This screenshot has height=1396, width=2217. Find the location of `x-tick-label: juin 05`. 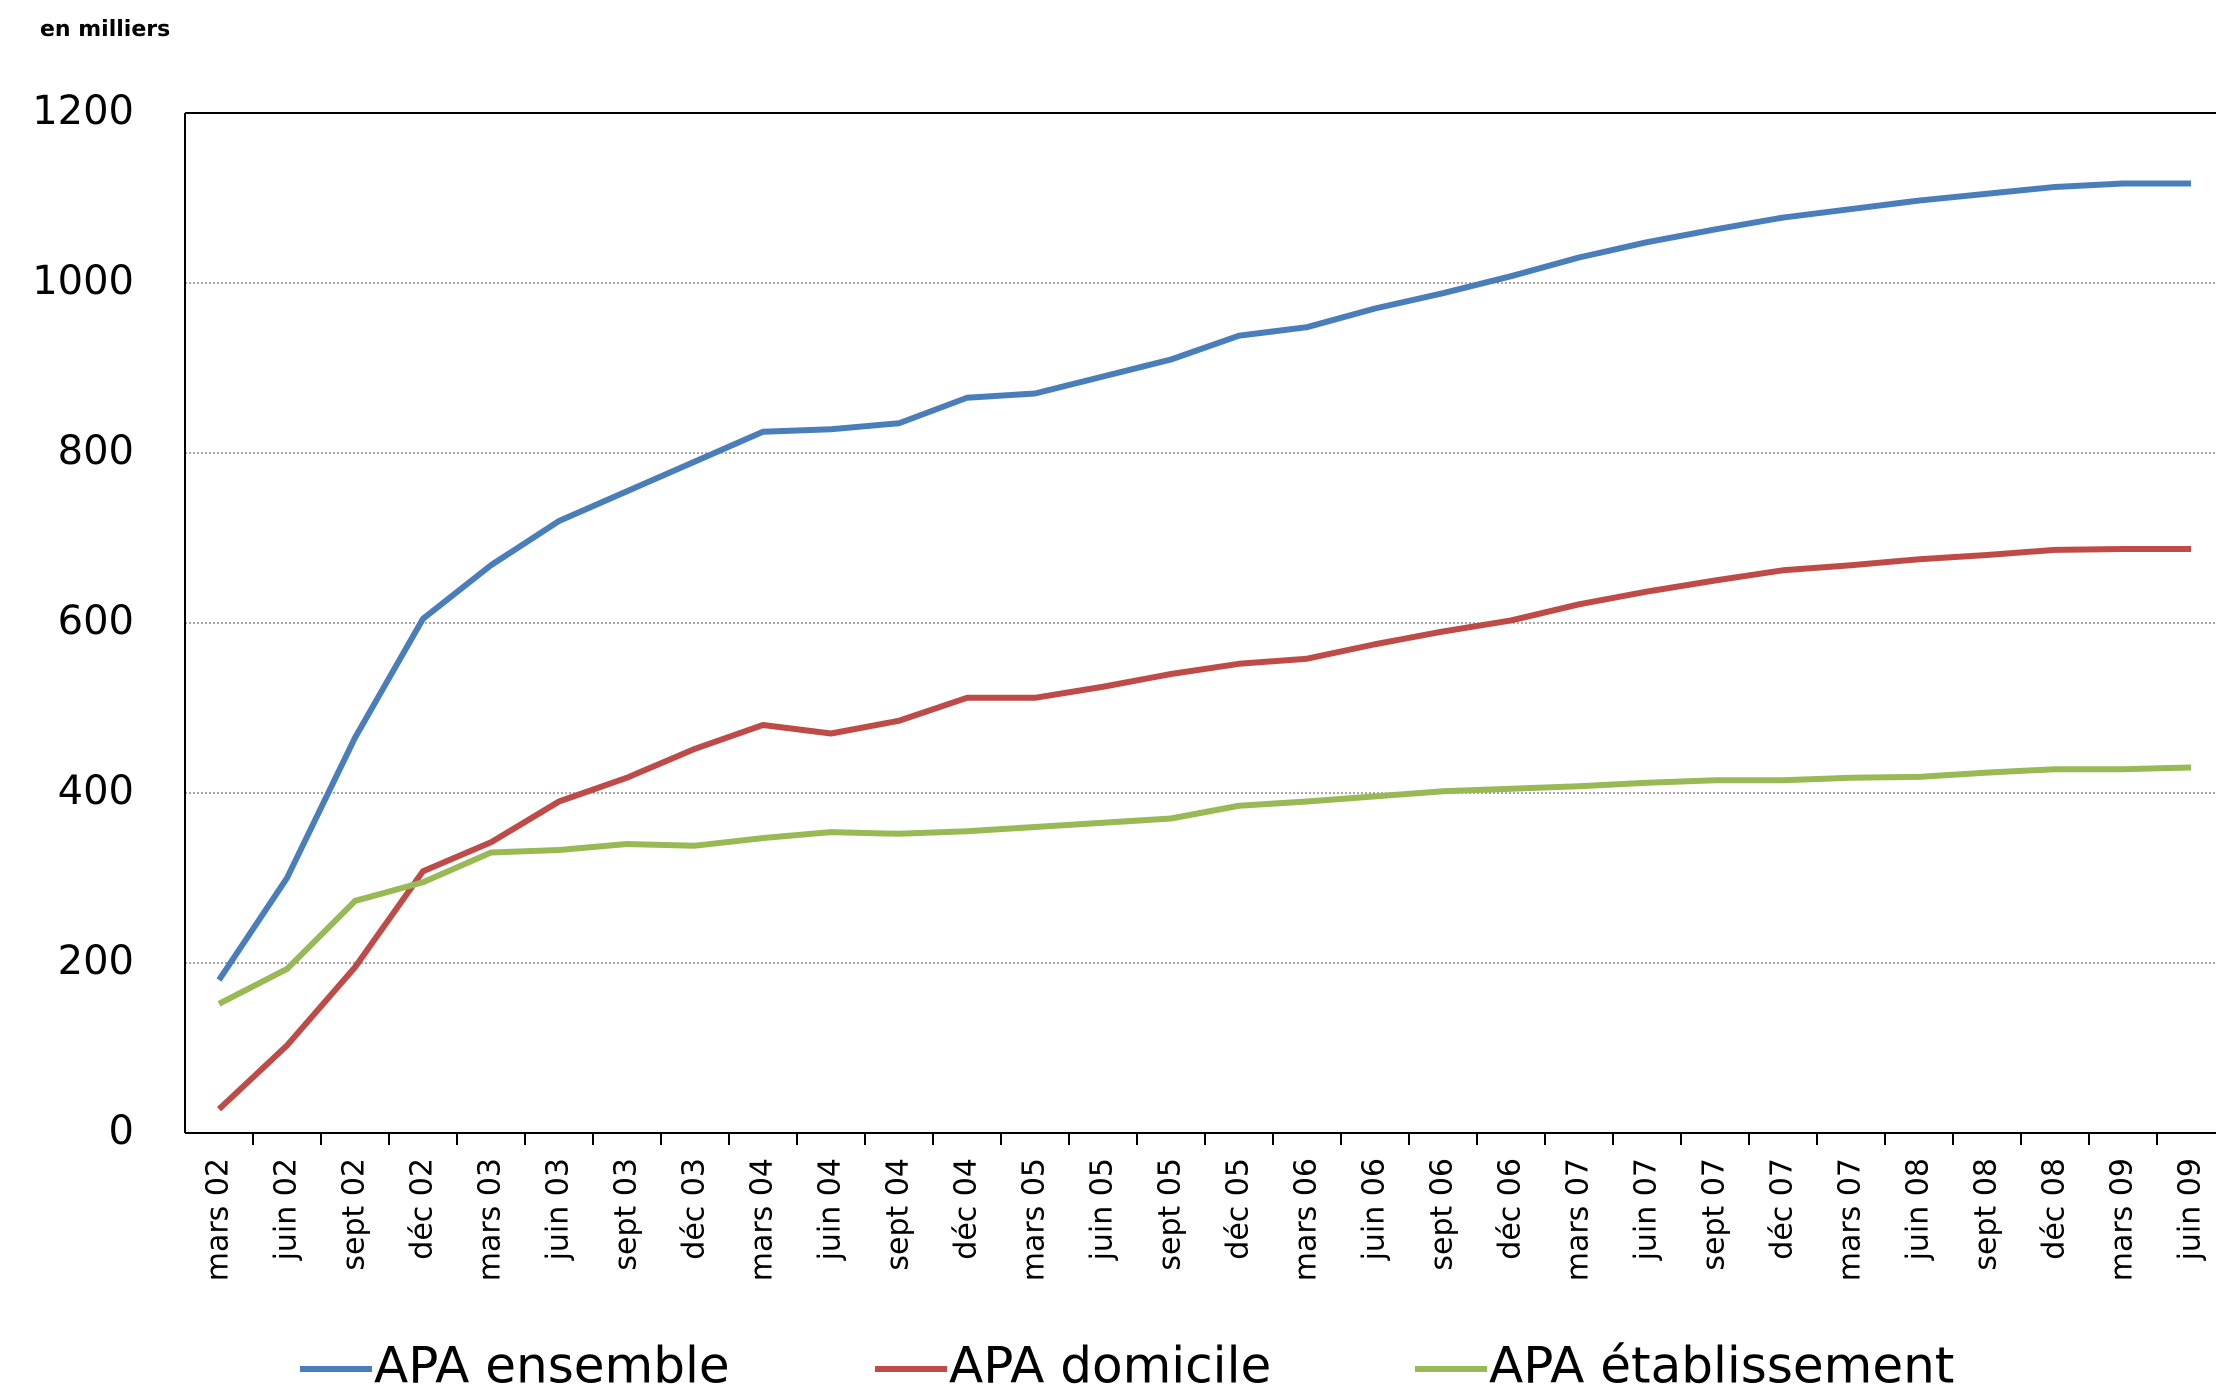

x-tick-label: juin 05 is located at coordinates (1102, 1209).